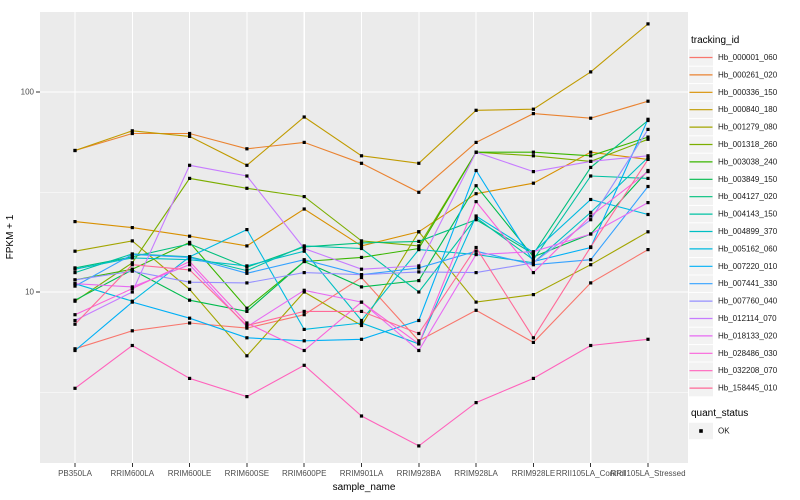  What do you see at coordinates (647, 473) in the screenshot?
I see `x-tick-label: RRII105LA_Stressed` at bounding box center [647, 473].